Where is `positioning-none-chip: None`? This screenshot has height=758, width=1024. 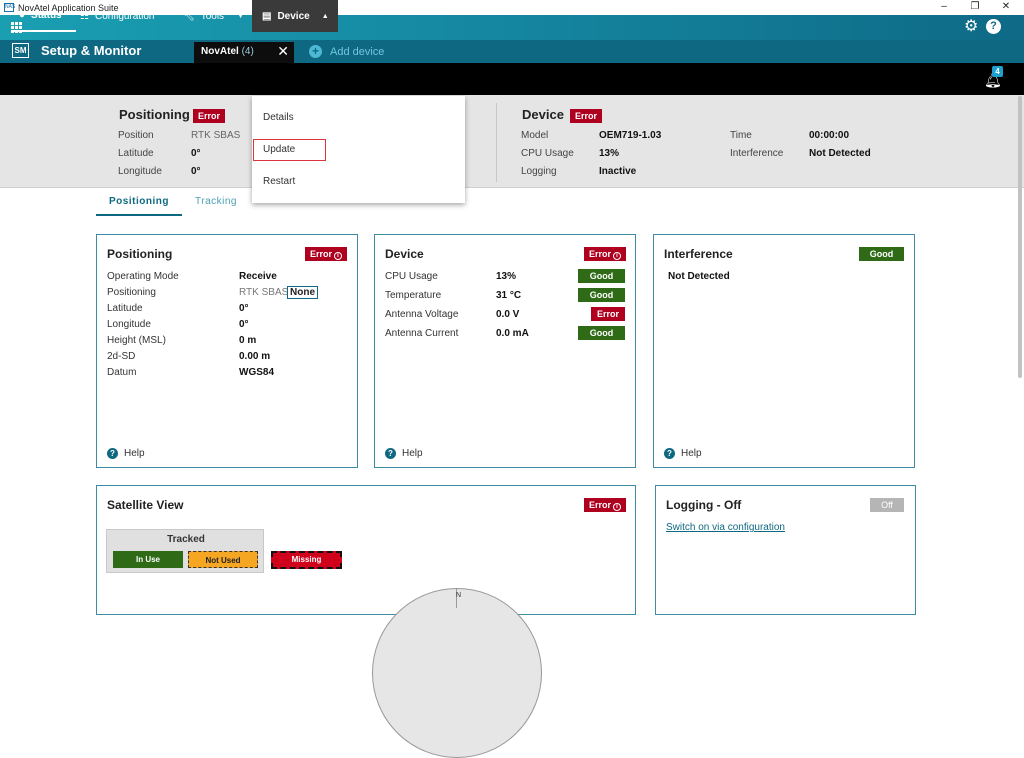
positioning-none-chip: None is located at coordinates (302, 292).